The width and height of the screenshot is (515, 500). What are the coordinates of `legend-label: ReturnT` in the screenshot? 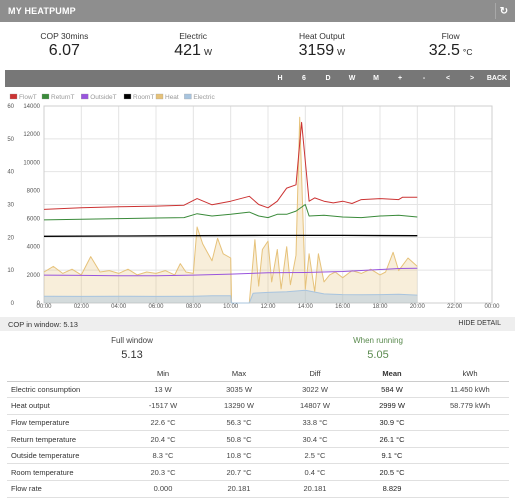 It's located at (63, 97).